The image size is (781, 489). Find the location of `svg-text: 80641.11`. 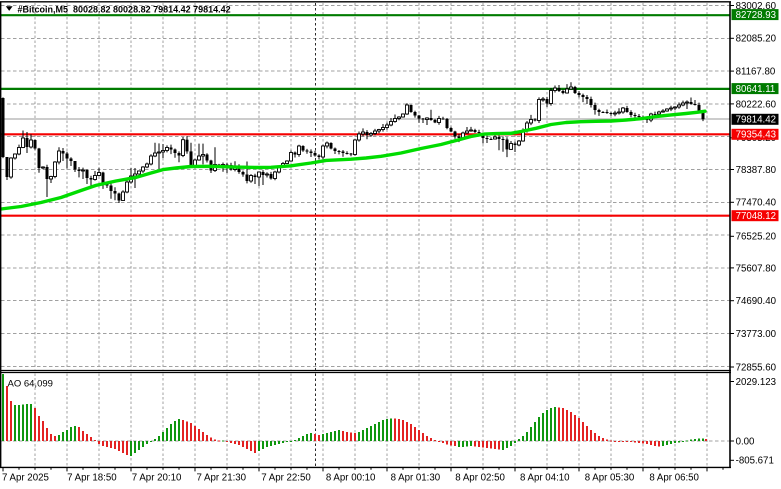

svg-text: 80641.11 is located at coordinates (756, 89).